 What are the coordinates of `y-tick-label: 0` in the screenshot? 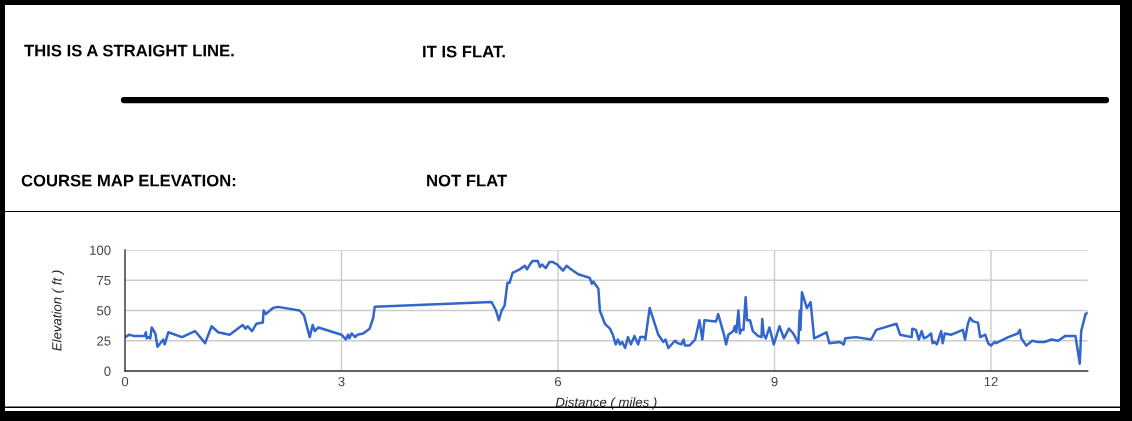 It's located at (107, 371).